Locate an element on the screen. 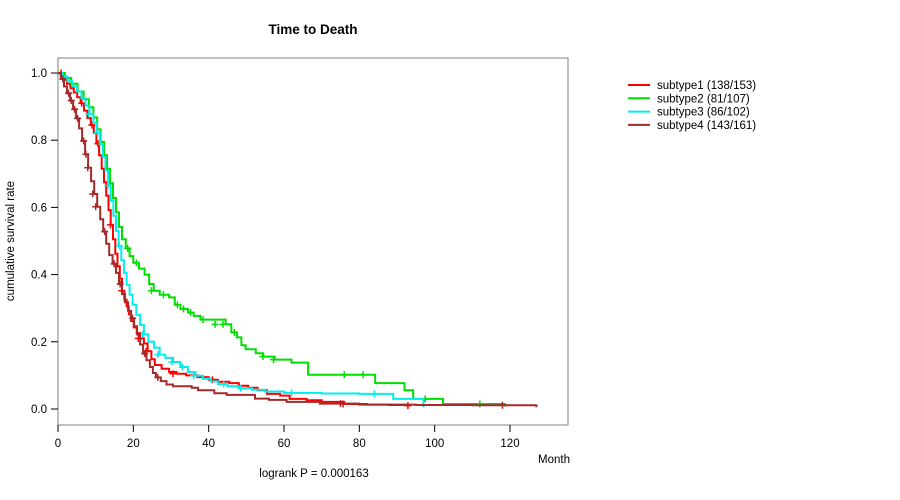 This screenshot has height=500, width=900. legend-item: subtype4 (143/161) is located at coordinates (692, 126).